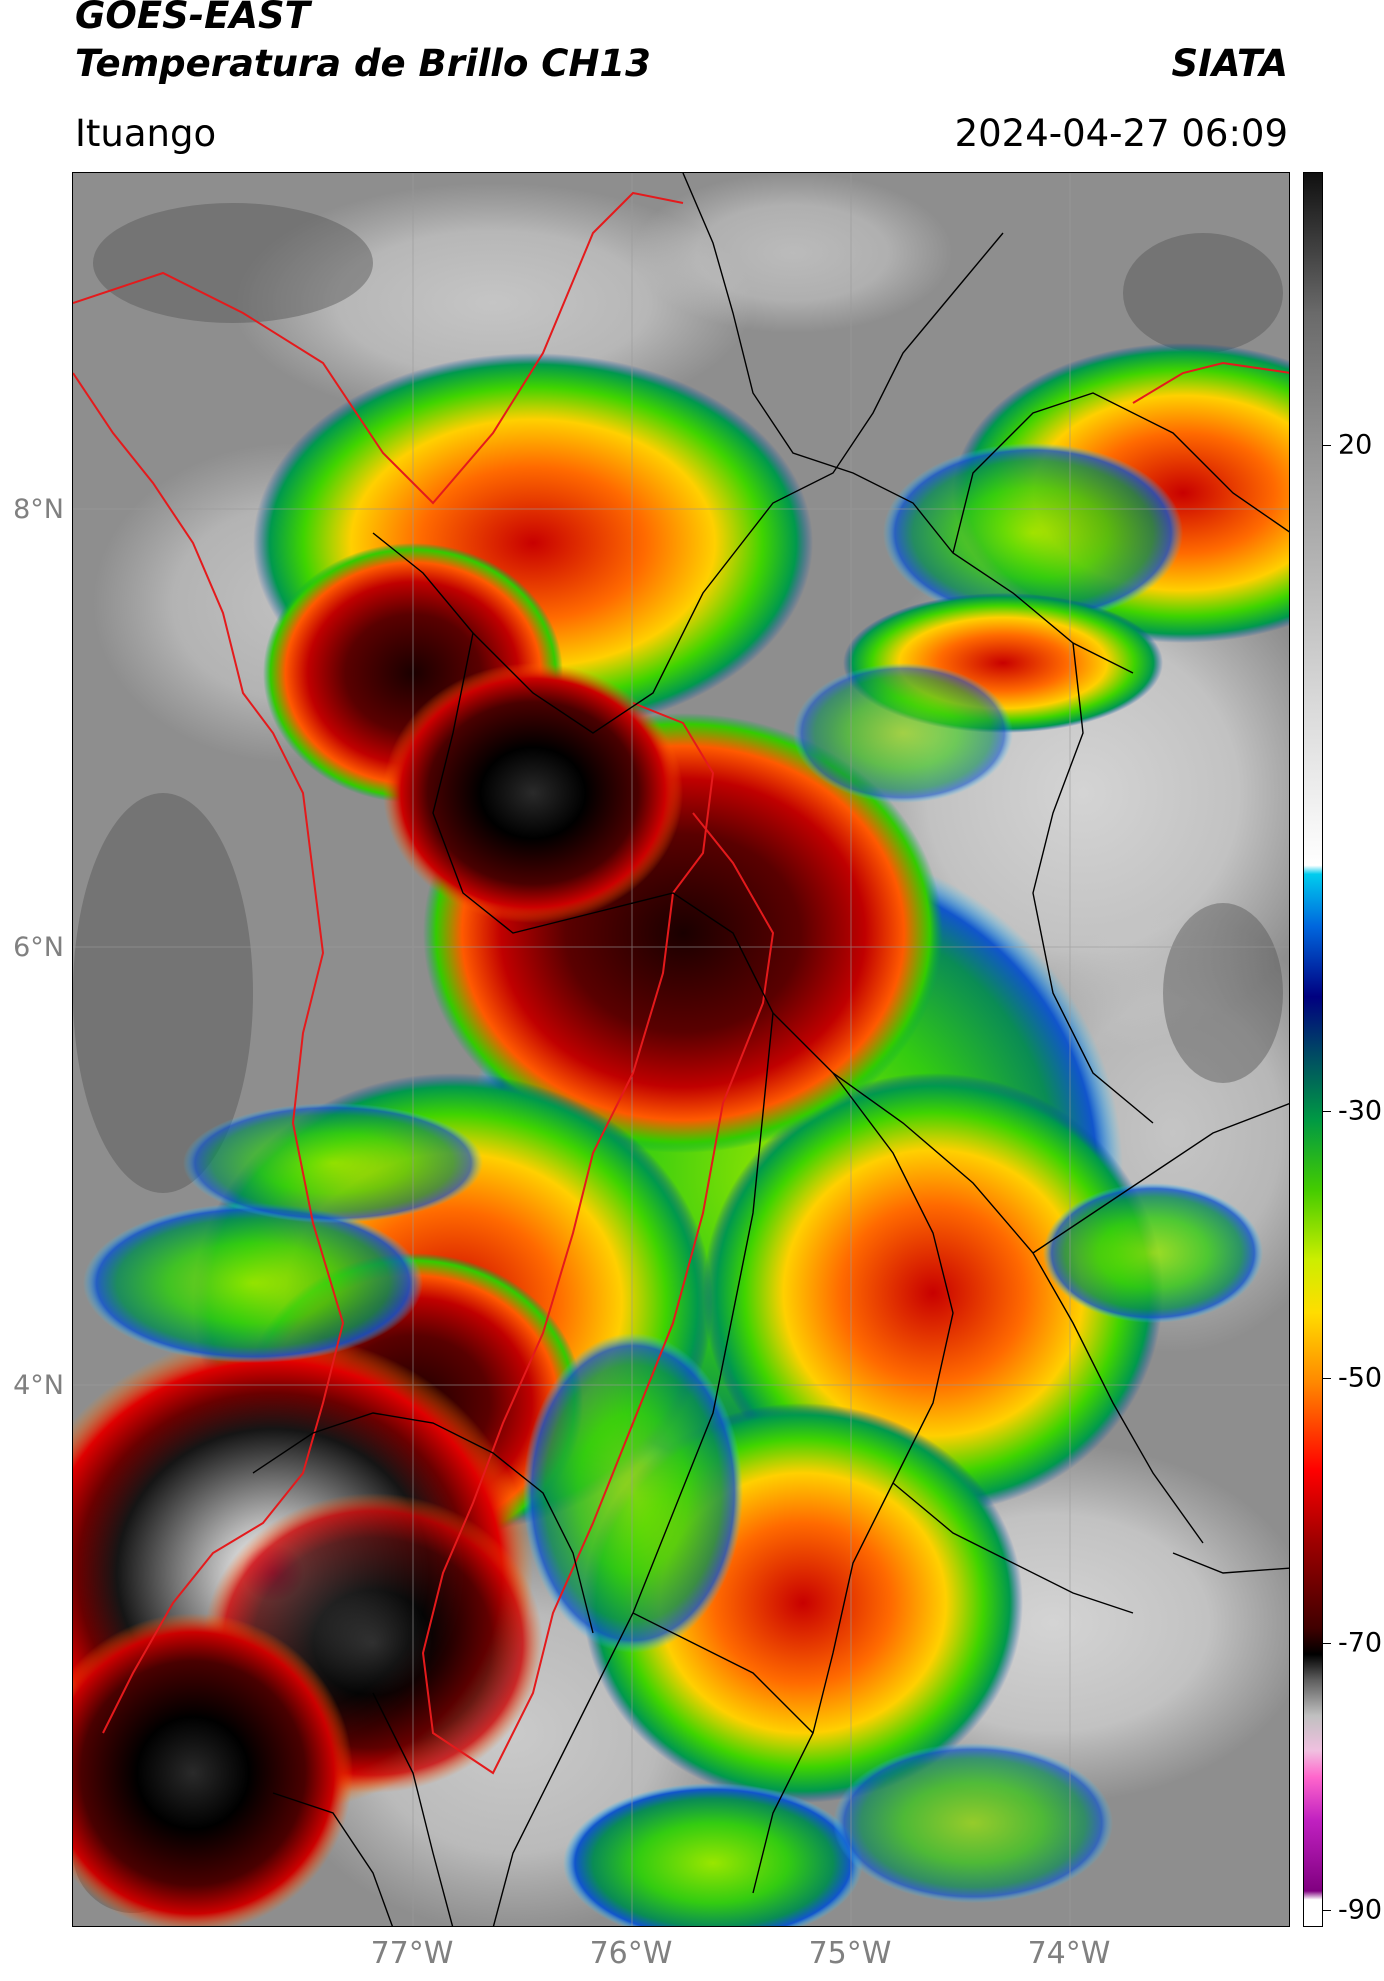 The width and height of the screenshot is (1384, 1981). What do you see at coordinates (1360, 1111) in the screenshot?
I see `colorbar-label-minus-30: -30` at bounding box center [1360, 1111].